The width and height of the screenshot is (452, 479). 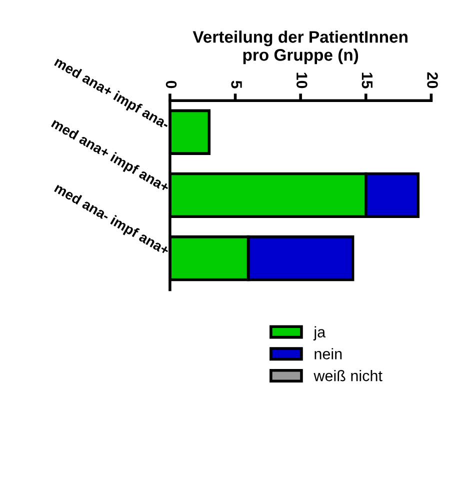 I want to click on x-tick-label: 5, so click(x=236, y=84).